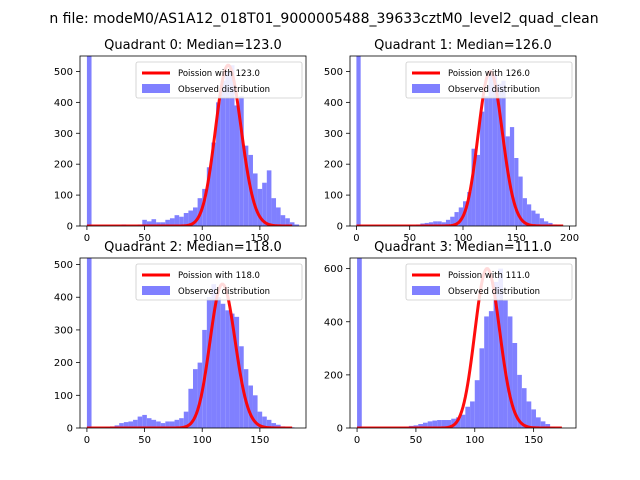 This screenshot has height=480, width=640. I want to click on legend-poisson-label: Poission with 111.0, so click(489, 276).